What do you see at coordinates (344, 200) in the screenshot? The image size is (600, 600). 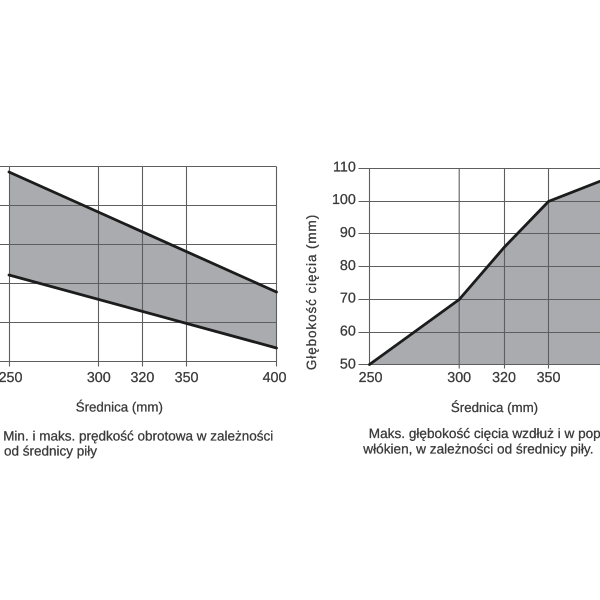 I see `svg-text: 100` at bounding box center [344, 200].